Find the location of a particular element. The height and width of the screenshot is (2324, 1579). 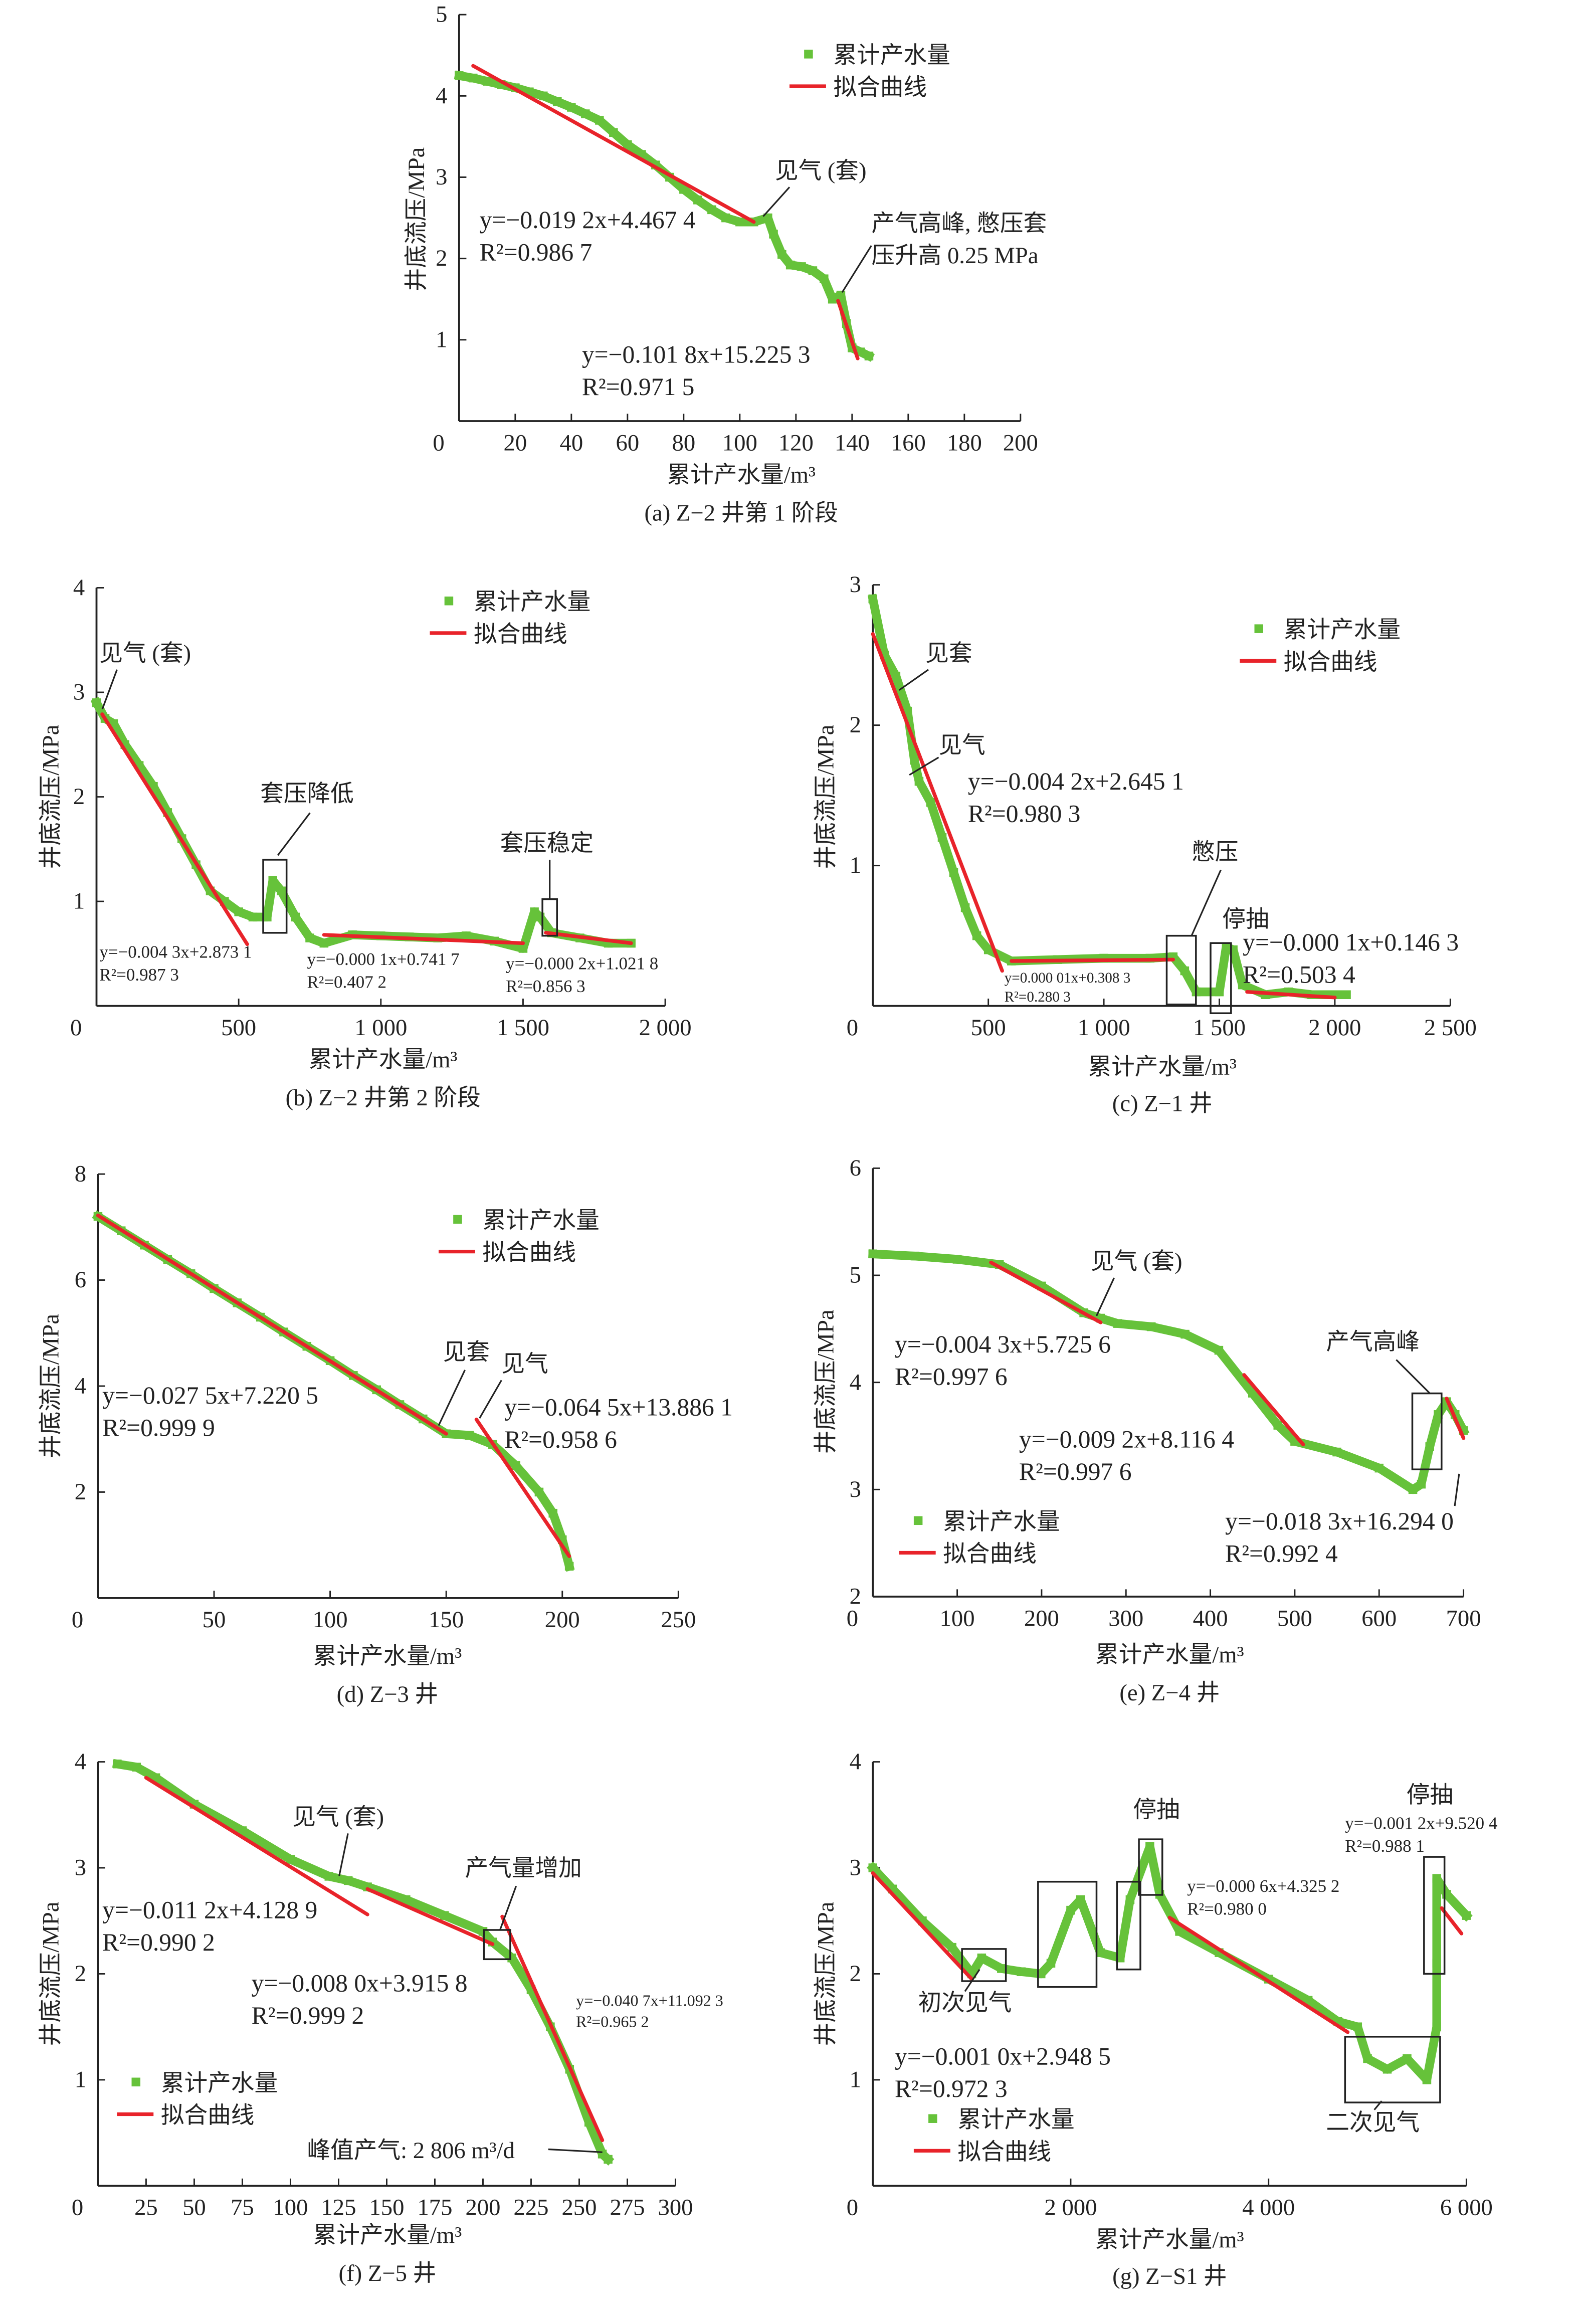

annotation-text: 见气 (套) is located at coordinates (145, 653).